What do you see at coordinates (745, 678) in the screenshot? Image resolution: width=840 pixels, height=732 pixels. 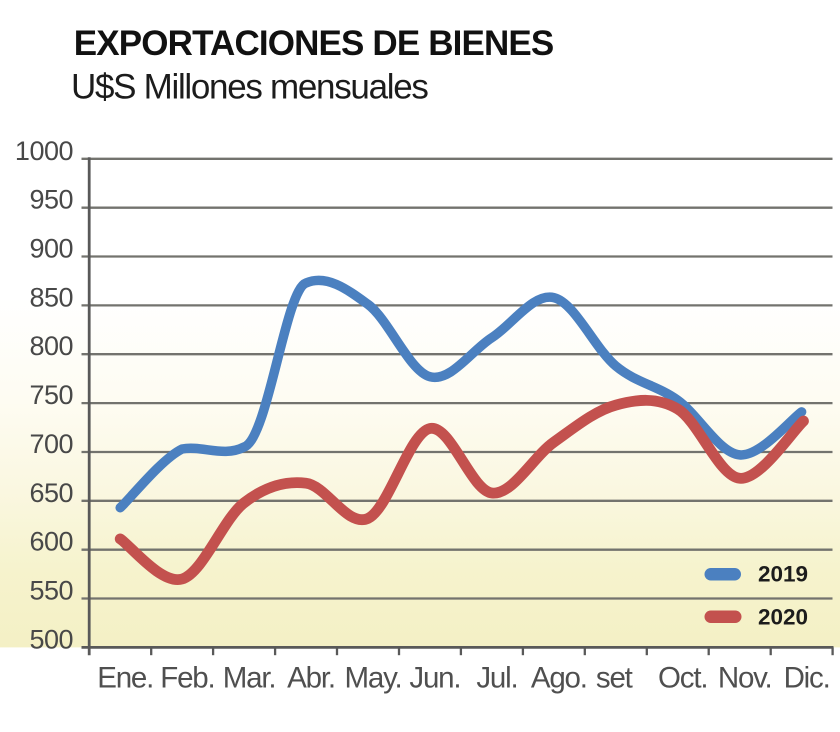 I see `svg-text: Nov.` at bounding box center [745, 678].